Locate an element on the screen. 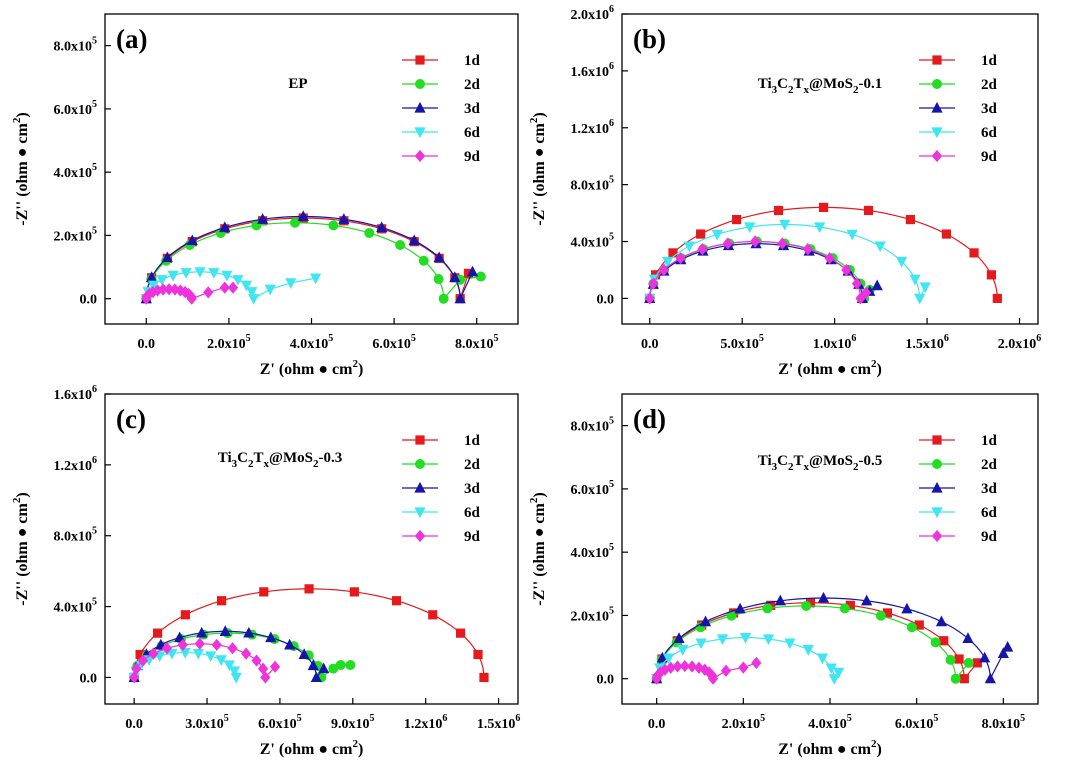 This screenshot has width=1080, height=764. y-axis-label: -Z'' (ohm ● cm2) is located at coordinates (538, 168).